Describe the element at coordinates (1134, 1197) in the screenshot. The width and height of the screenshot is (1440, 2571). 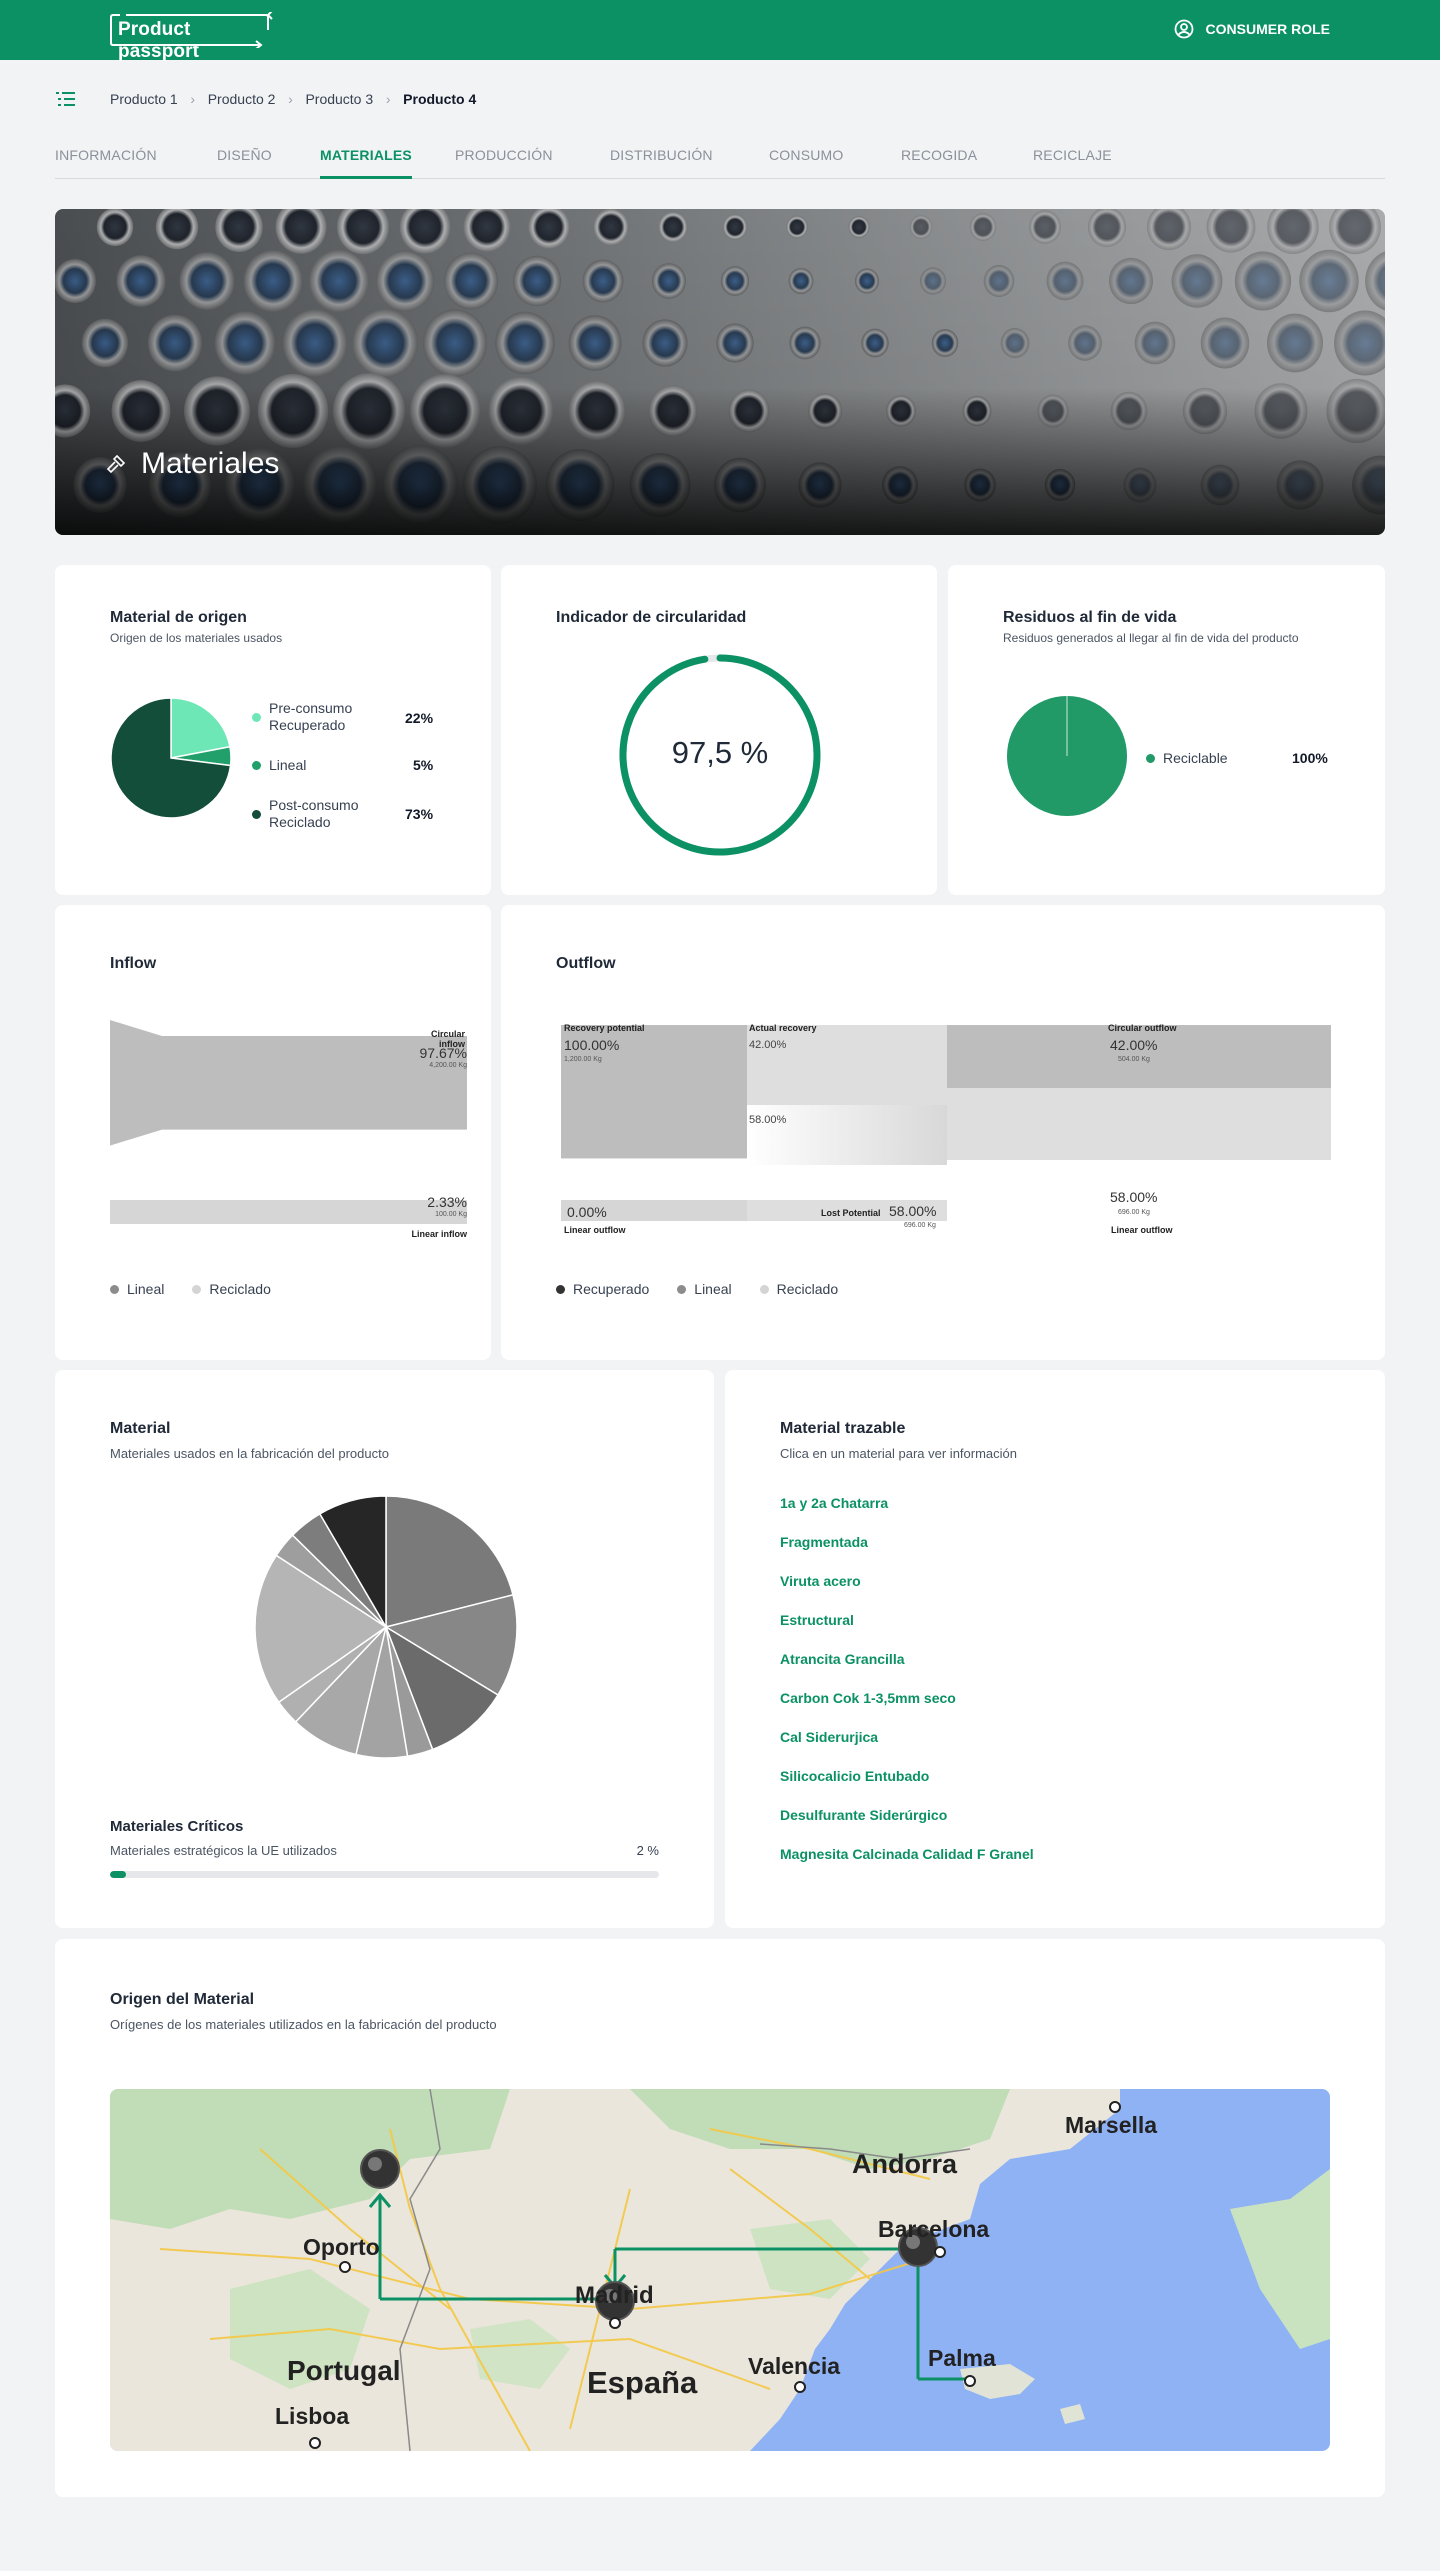
I see `linear-outflow-pct: 58.00%` at that location.